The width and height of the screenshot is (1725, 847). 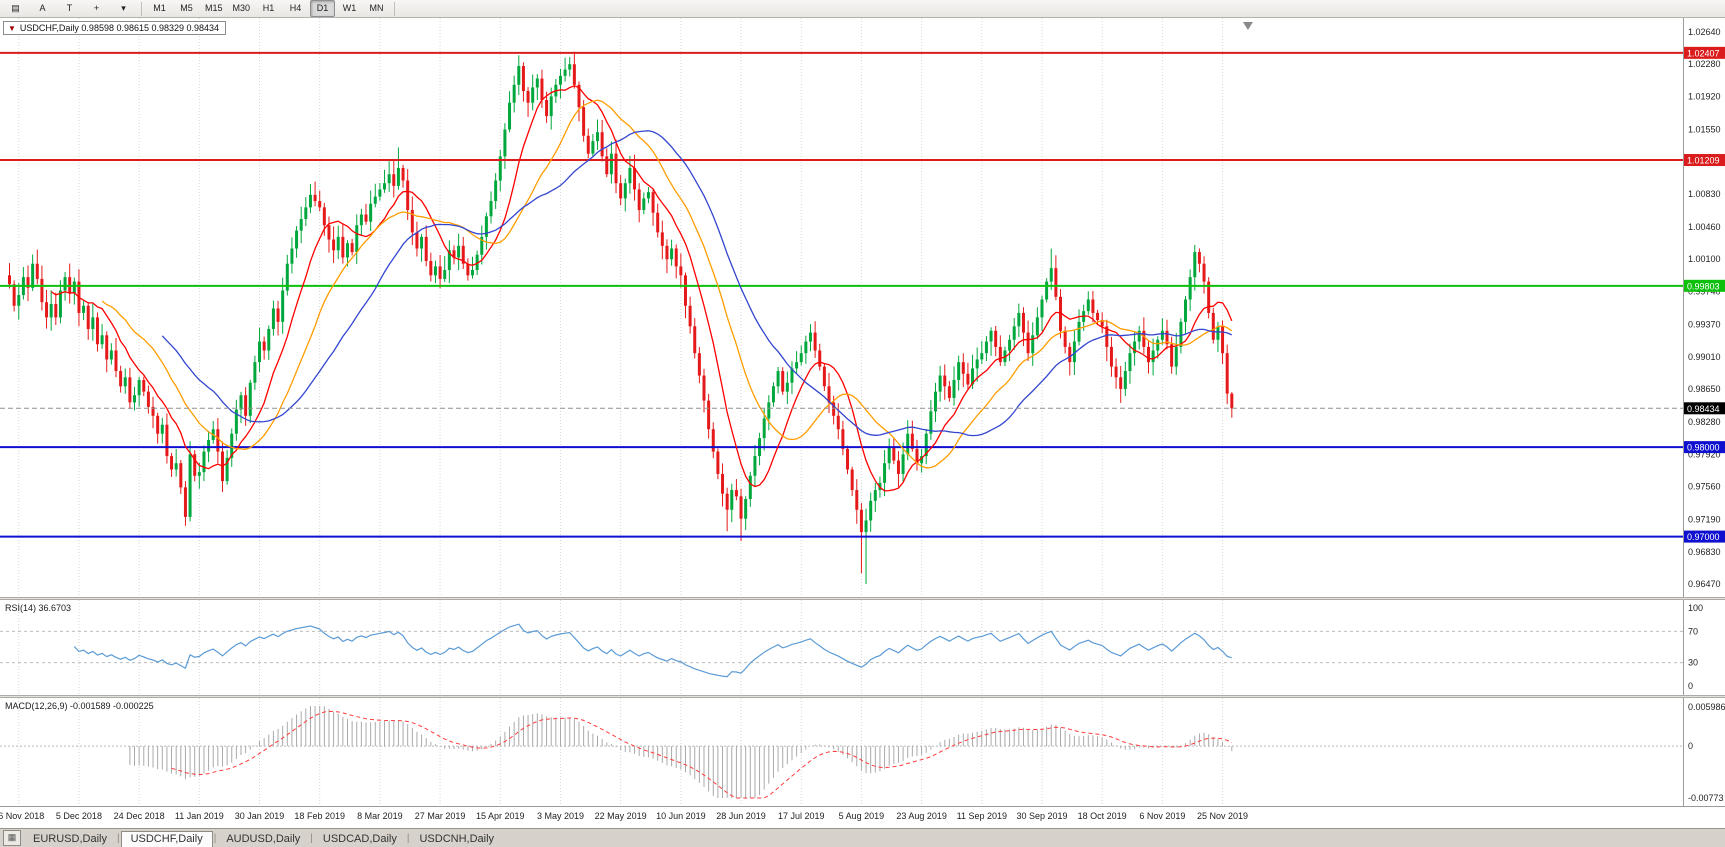 I want to click on svg-text: 0.99803, so click(x=1703, y=286).